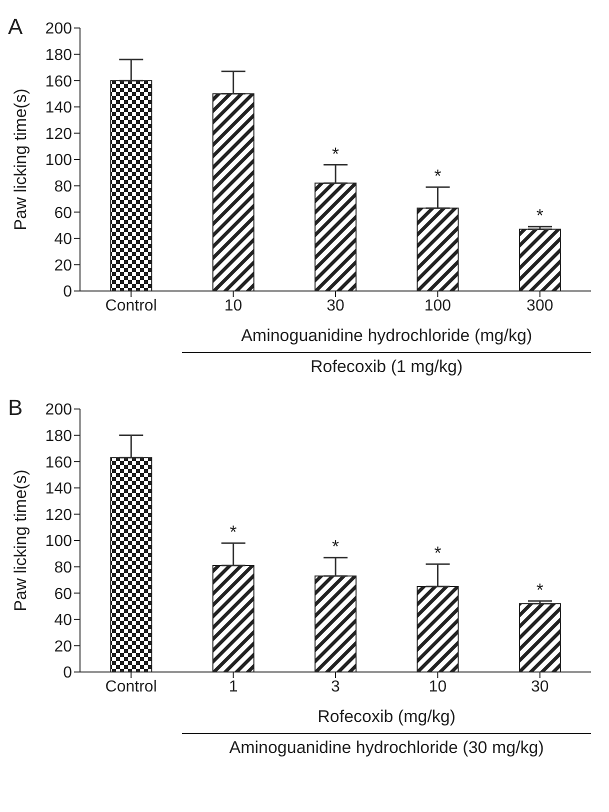 The width and height of the screenshot is (609, 812). What do you see at coordinates (233, 687) in the screenshot?
I see `x-tick-label: 1` at bounding box center [233, 687].